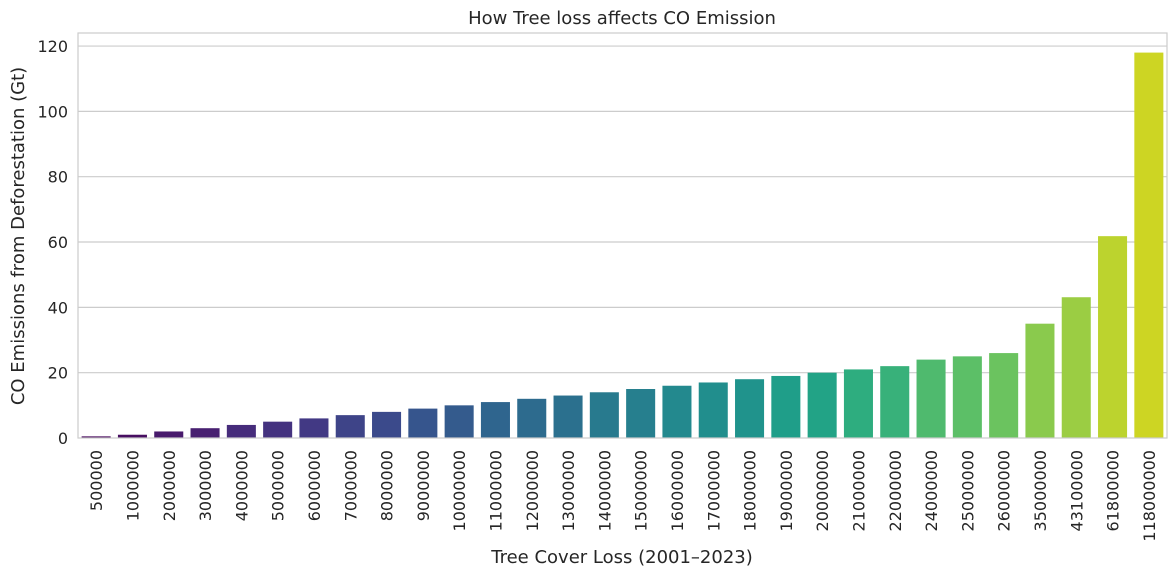 The image size is (1176, 576). I want to click on x-tick-label: 8000000, so click(387, 485).